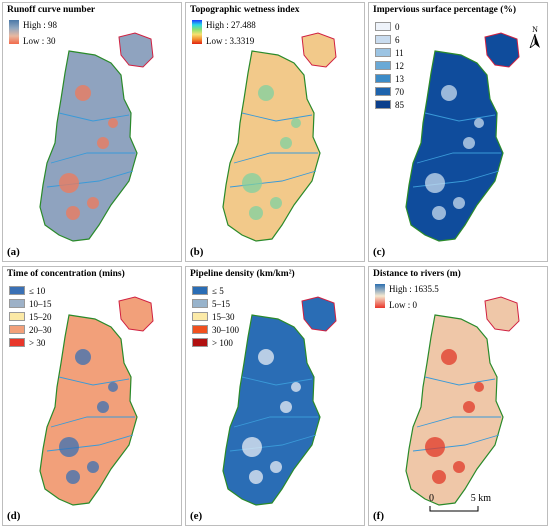  I want to click on legend-label-c-0: 0, so click(397, 26).